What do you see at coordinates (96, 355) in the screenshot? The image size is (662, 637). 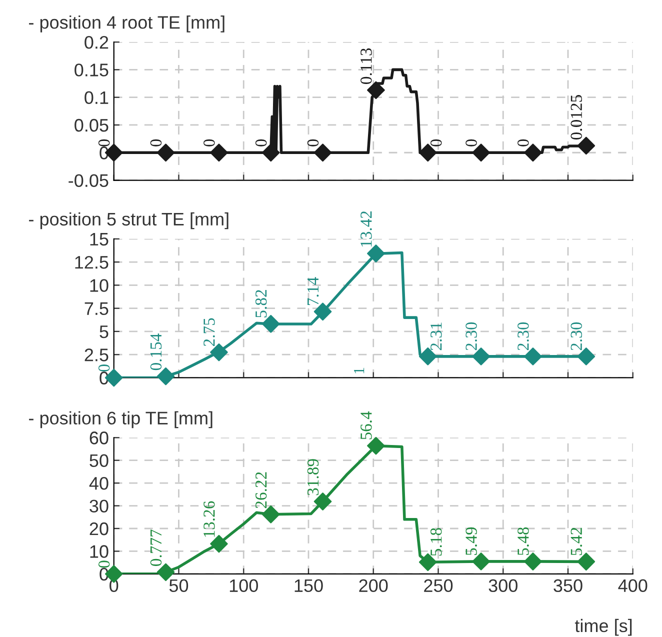 I see `y-tick-label: 2.5` at bounding box center [96, 355].